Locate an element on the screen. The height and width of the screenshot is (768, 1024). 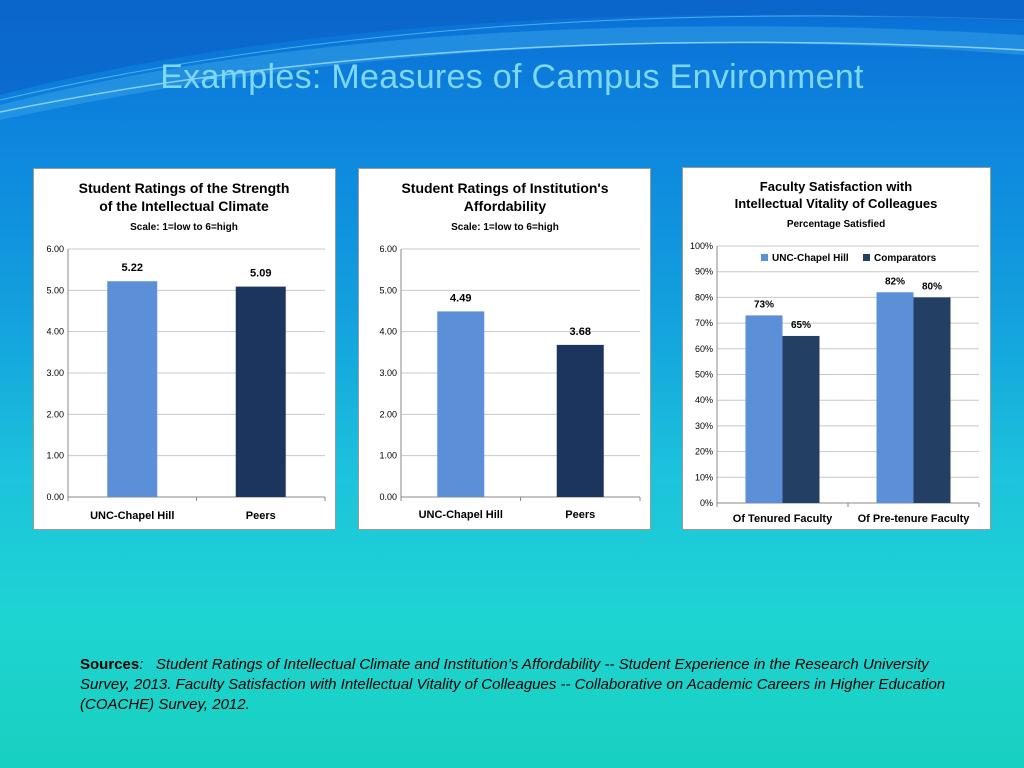
y-tick-label: 40% is located at coordinates (704, 400).